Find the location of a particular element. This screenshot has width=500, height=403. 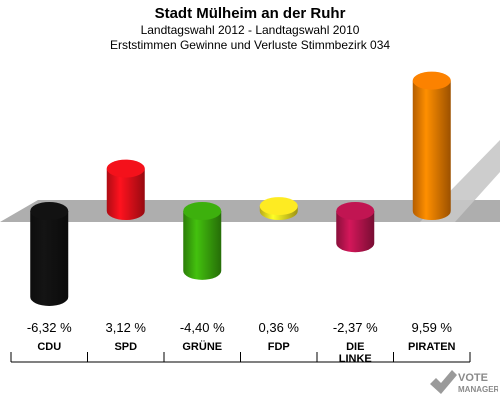

value-label: -4,40 % is located at coordinates (202, 327).